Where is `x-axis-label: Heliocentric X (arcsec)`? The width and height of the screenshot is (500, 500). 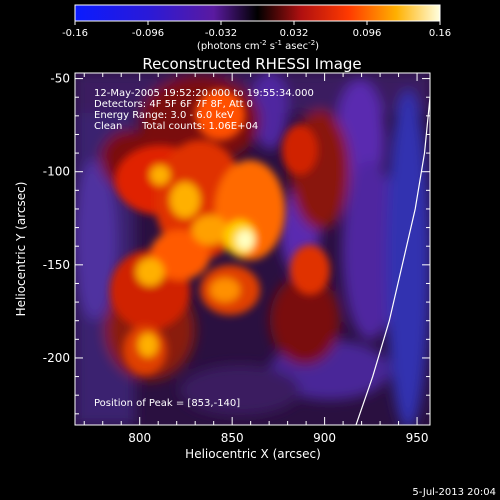
x-axis-label: Heliocentric X (arcsec) is located at coordinates (253, 454).